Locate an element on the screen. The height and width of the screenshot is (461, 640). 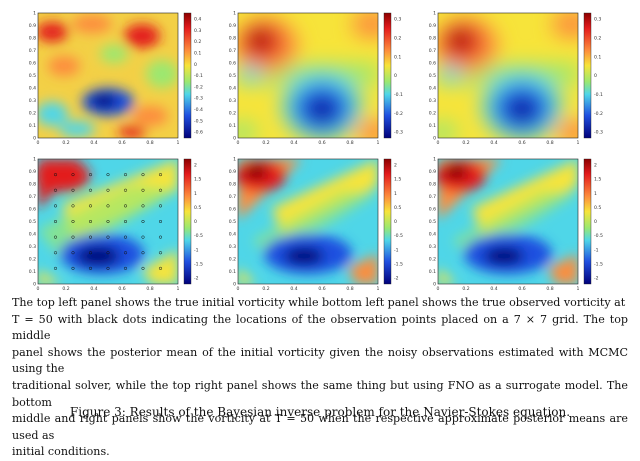
y-tick-label: 0.6 is located at coordinates (432, 64).